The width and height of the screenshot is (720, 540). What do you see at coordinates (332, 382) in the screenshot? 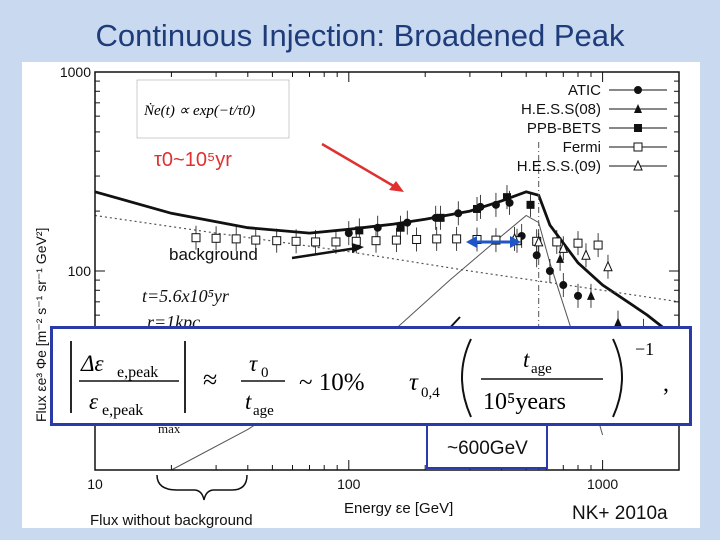
I see `tilde-percent: ~ 10%` at bounding box center [332, 382].